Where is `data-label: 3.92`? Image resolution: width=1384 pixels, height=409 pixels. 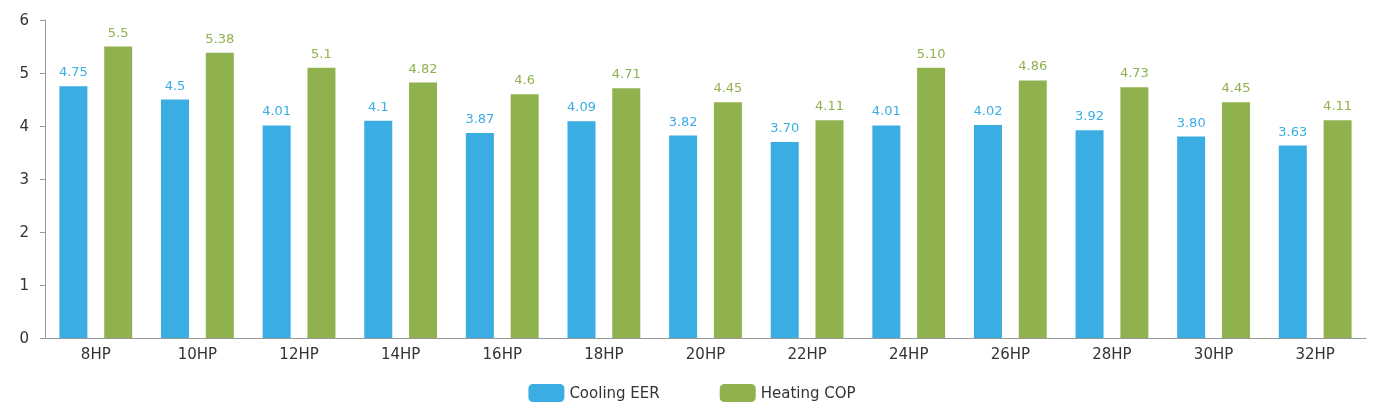 data-label: 3.92 is located at coordinates (1090, 116).